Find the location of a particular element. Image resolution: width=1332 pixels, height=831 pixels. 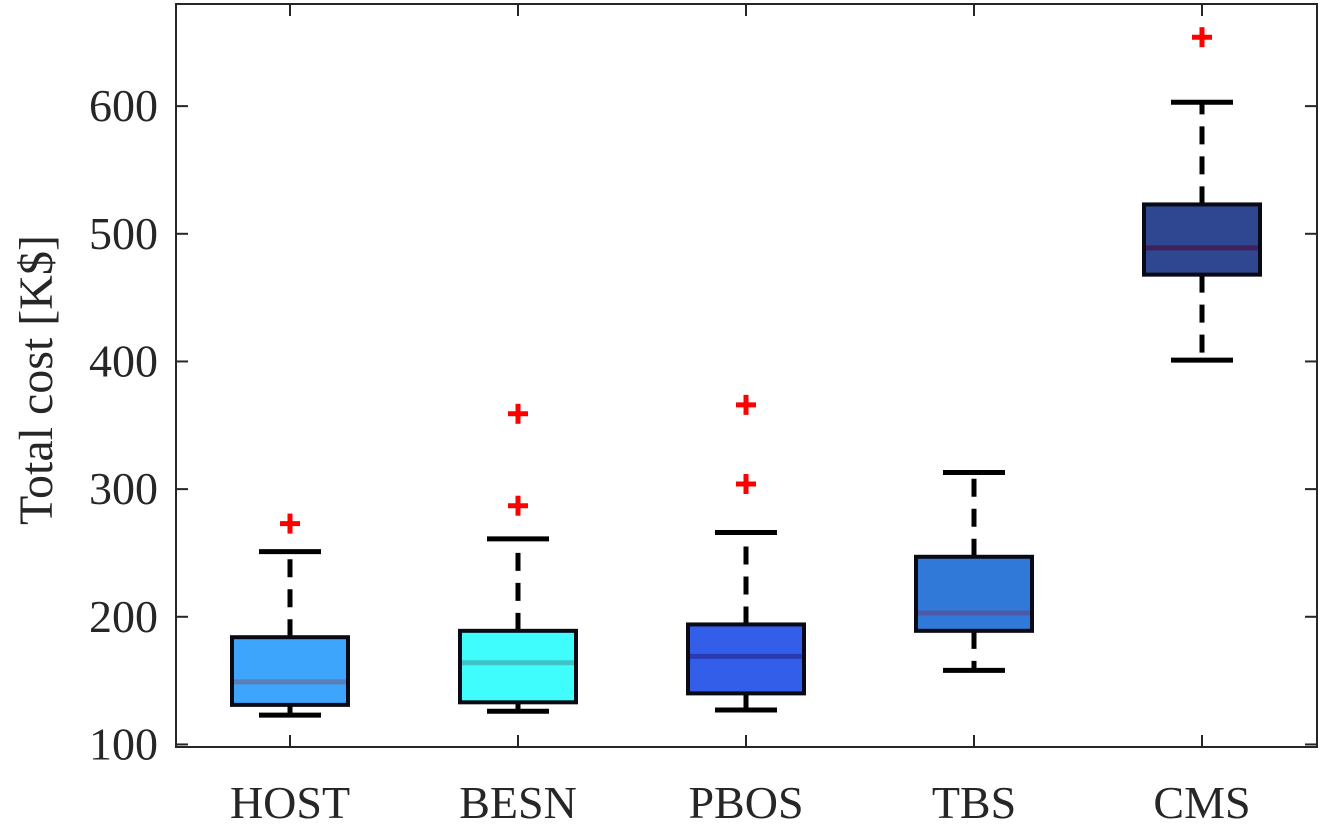

box-tbs is located at coordinates (974, 593).